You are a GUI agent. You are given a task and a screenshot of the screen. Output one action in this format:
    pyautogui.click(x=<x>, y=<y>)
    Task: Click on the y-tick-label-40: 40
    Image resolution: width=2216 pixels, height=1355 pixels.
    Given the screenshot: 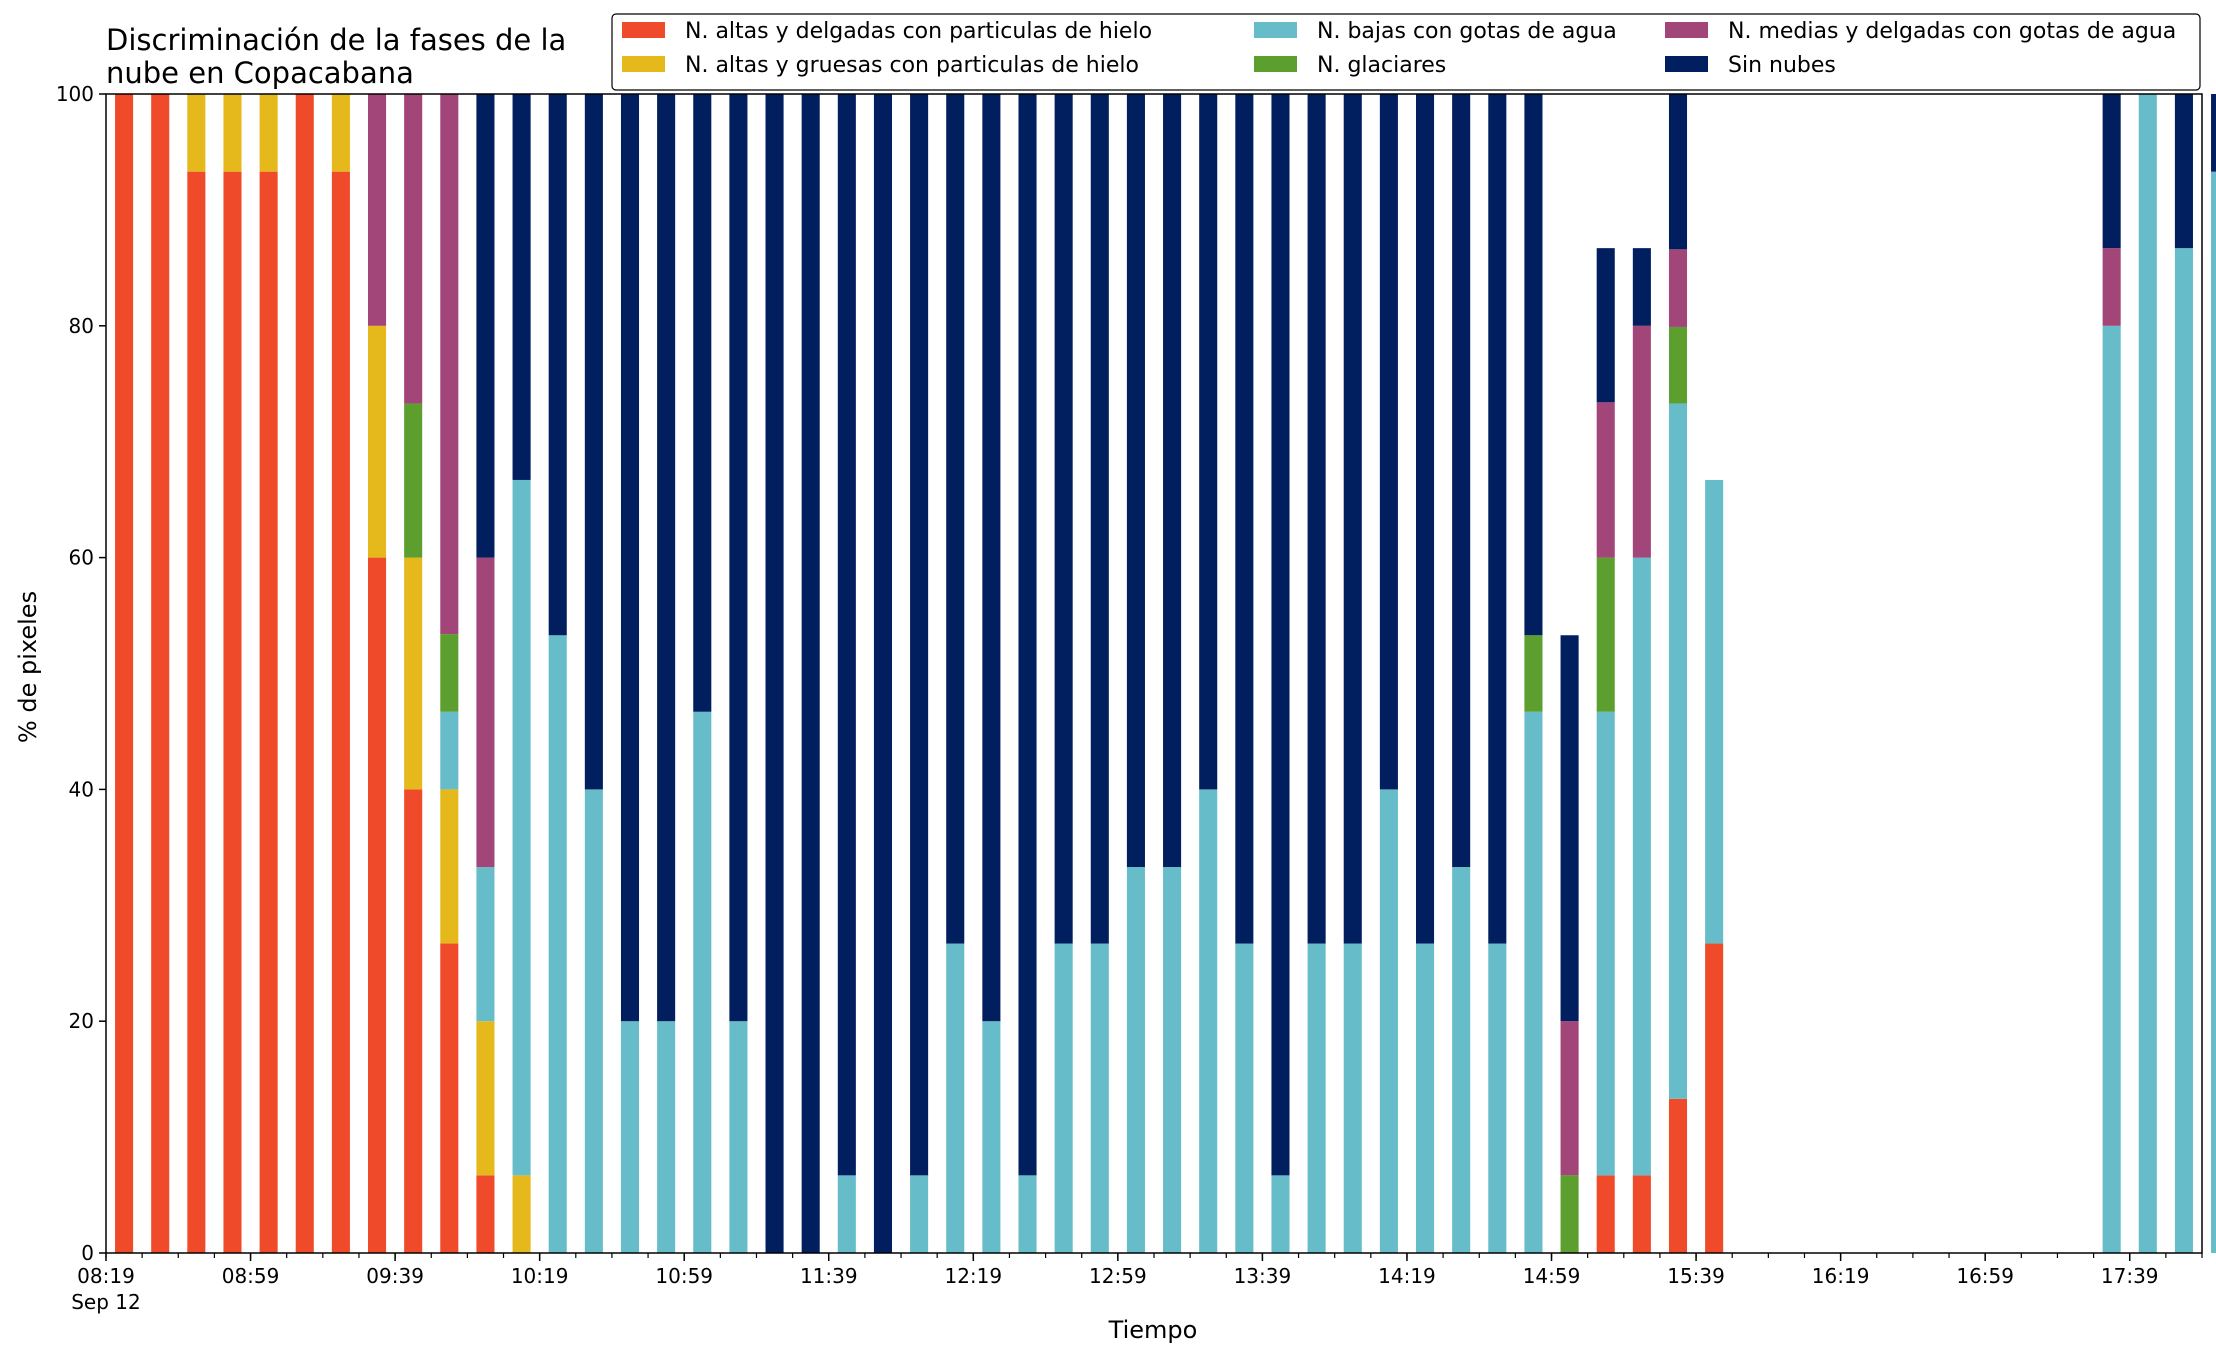 What is the action you would take?
    pyautogui.click(x=81, y=789)
    